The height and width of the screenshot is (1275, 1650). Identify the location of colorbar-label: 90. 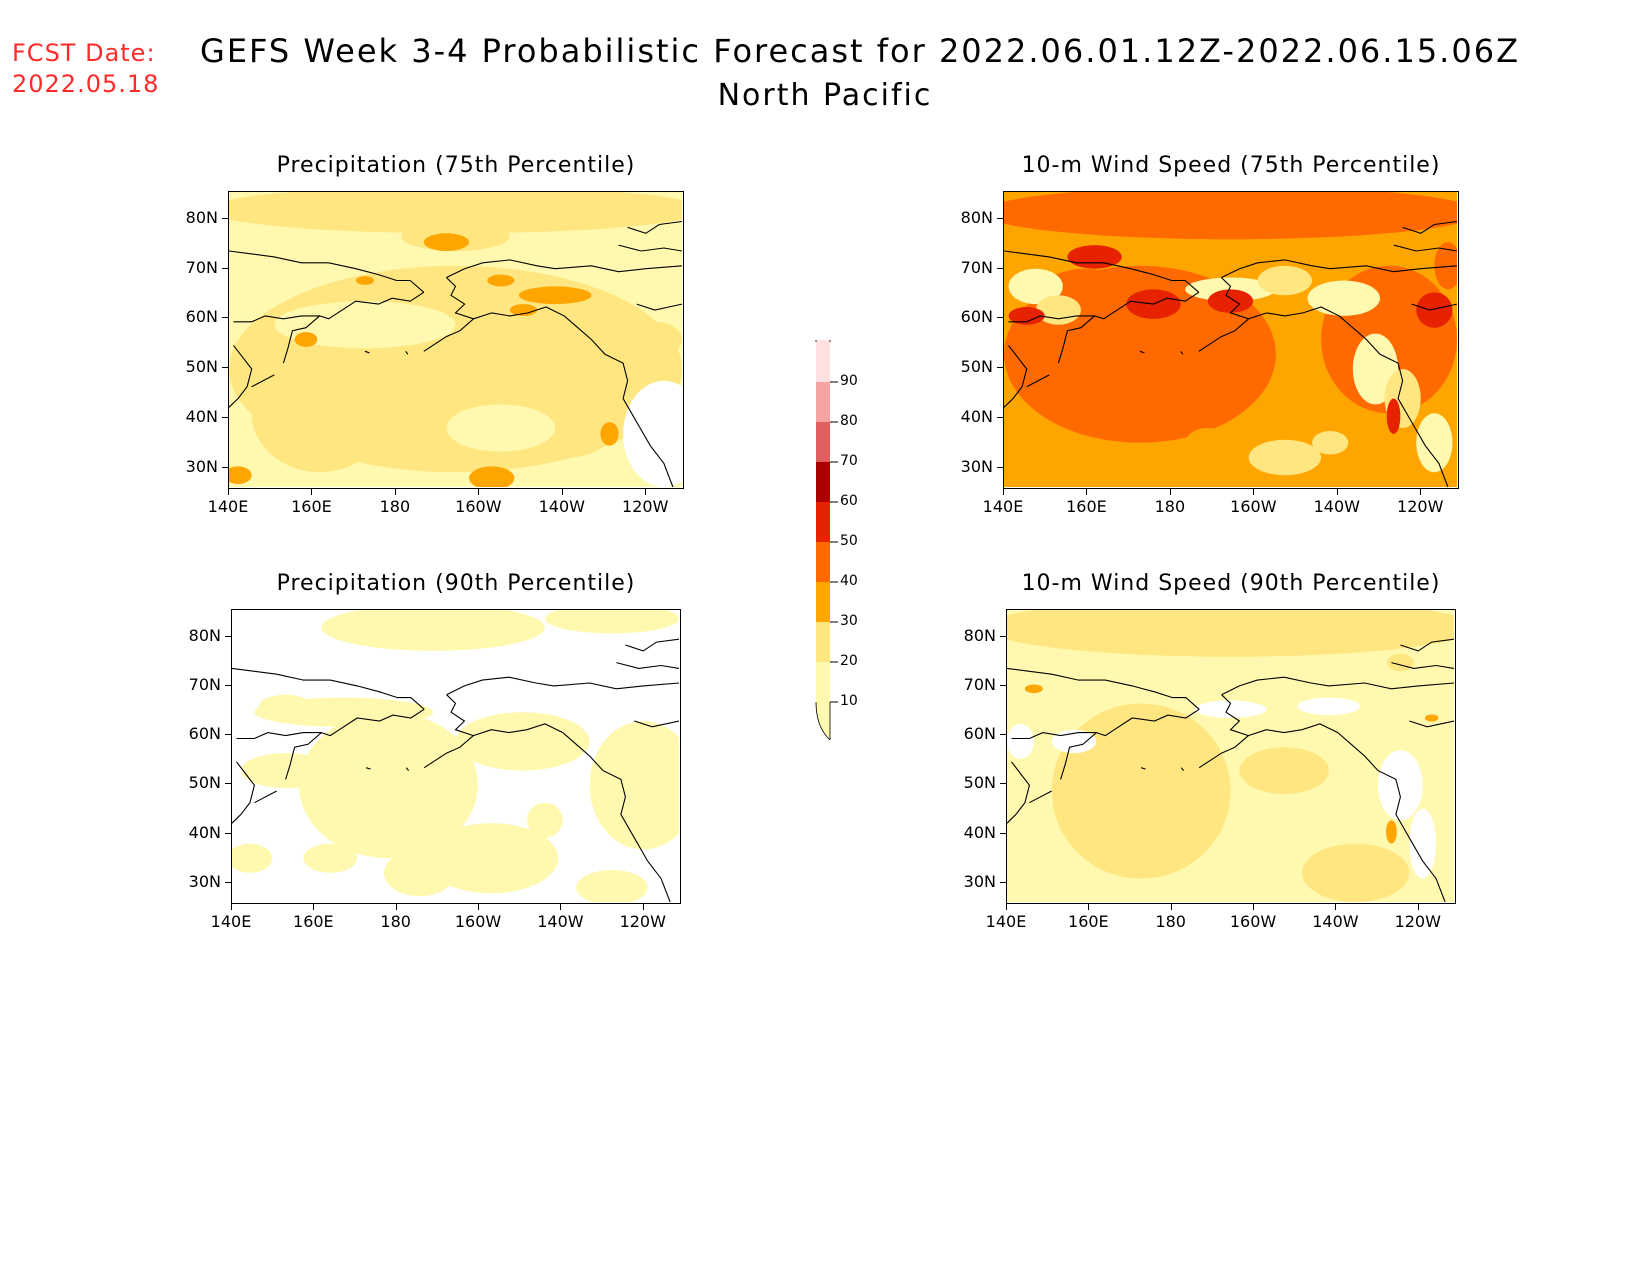
(849, 381).